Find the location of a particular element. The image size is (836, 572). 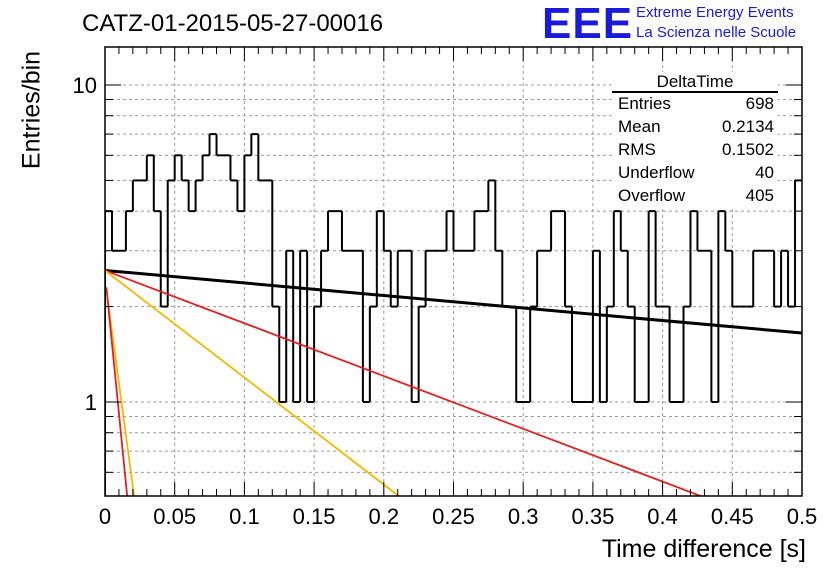

chart-title: CATZ-01-2015-05-27-00016 is located at coordinates (233, 23).